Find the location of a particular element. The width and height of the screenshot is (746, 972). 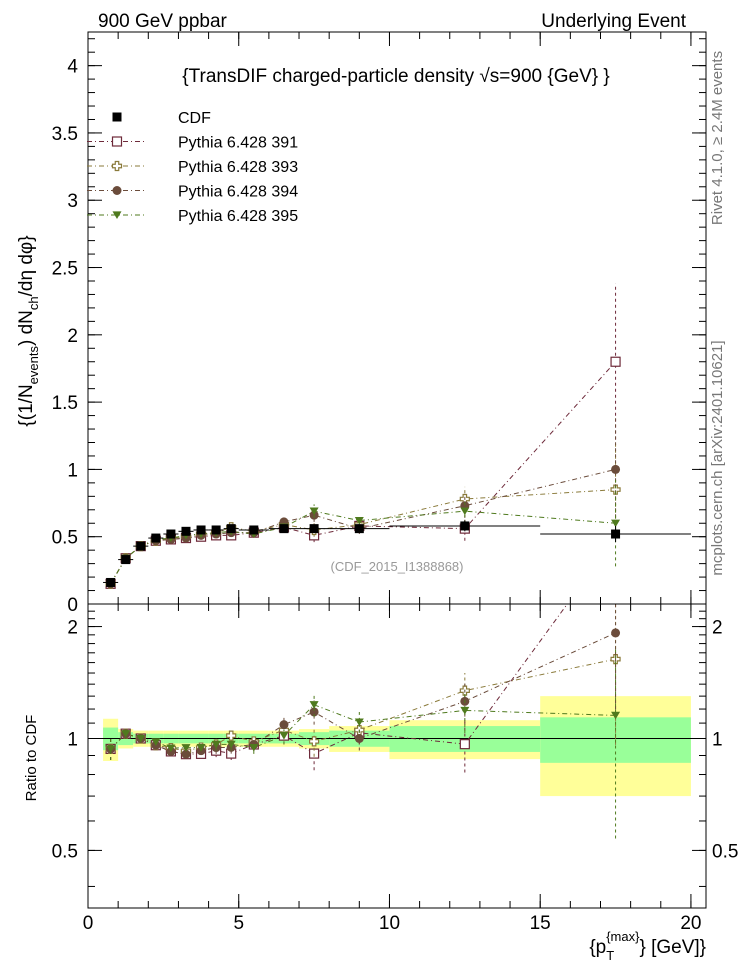

legend-label: Pythia 6.428 393 is located at coordinates (238, 167).